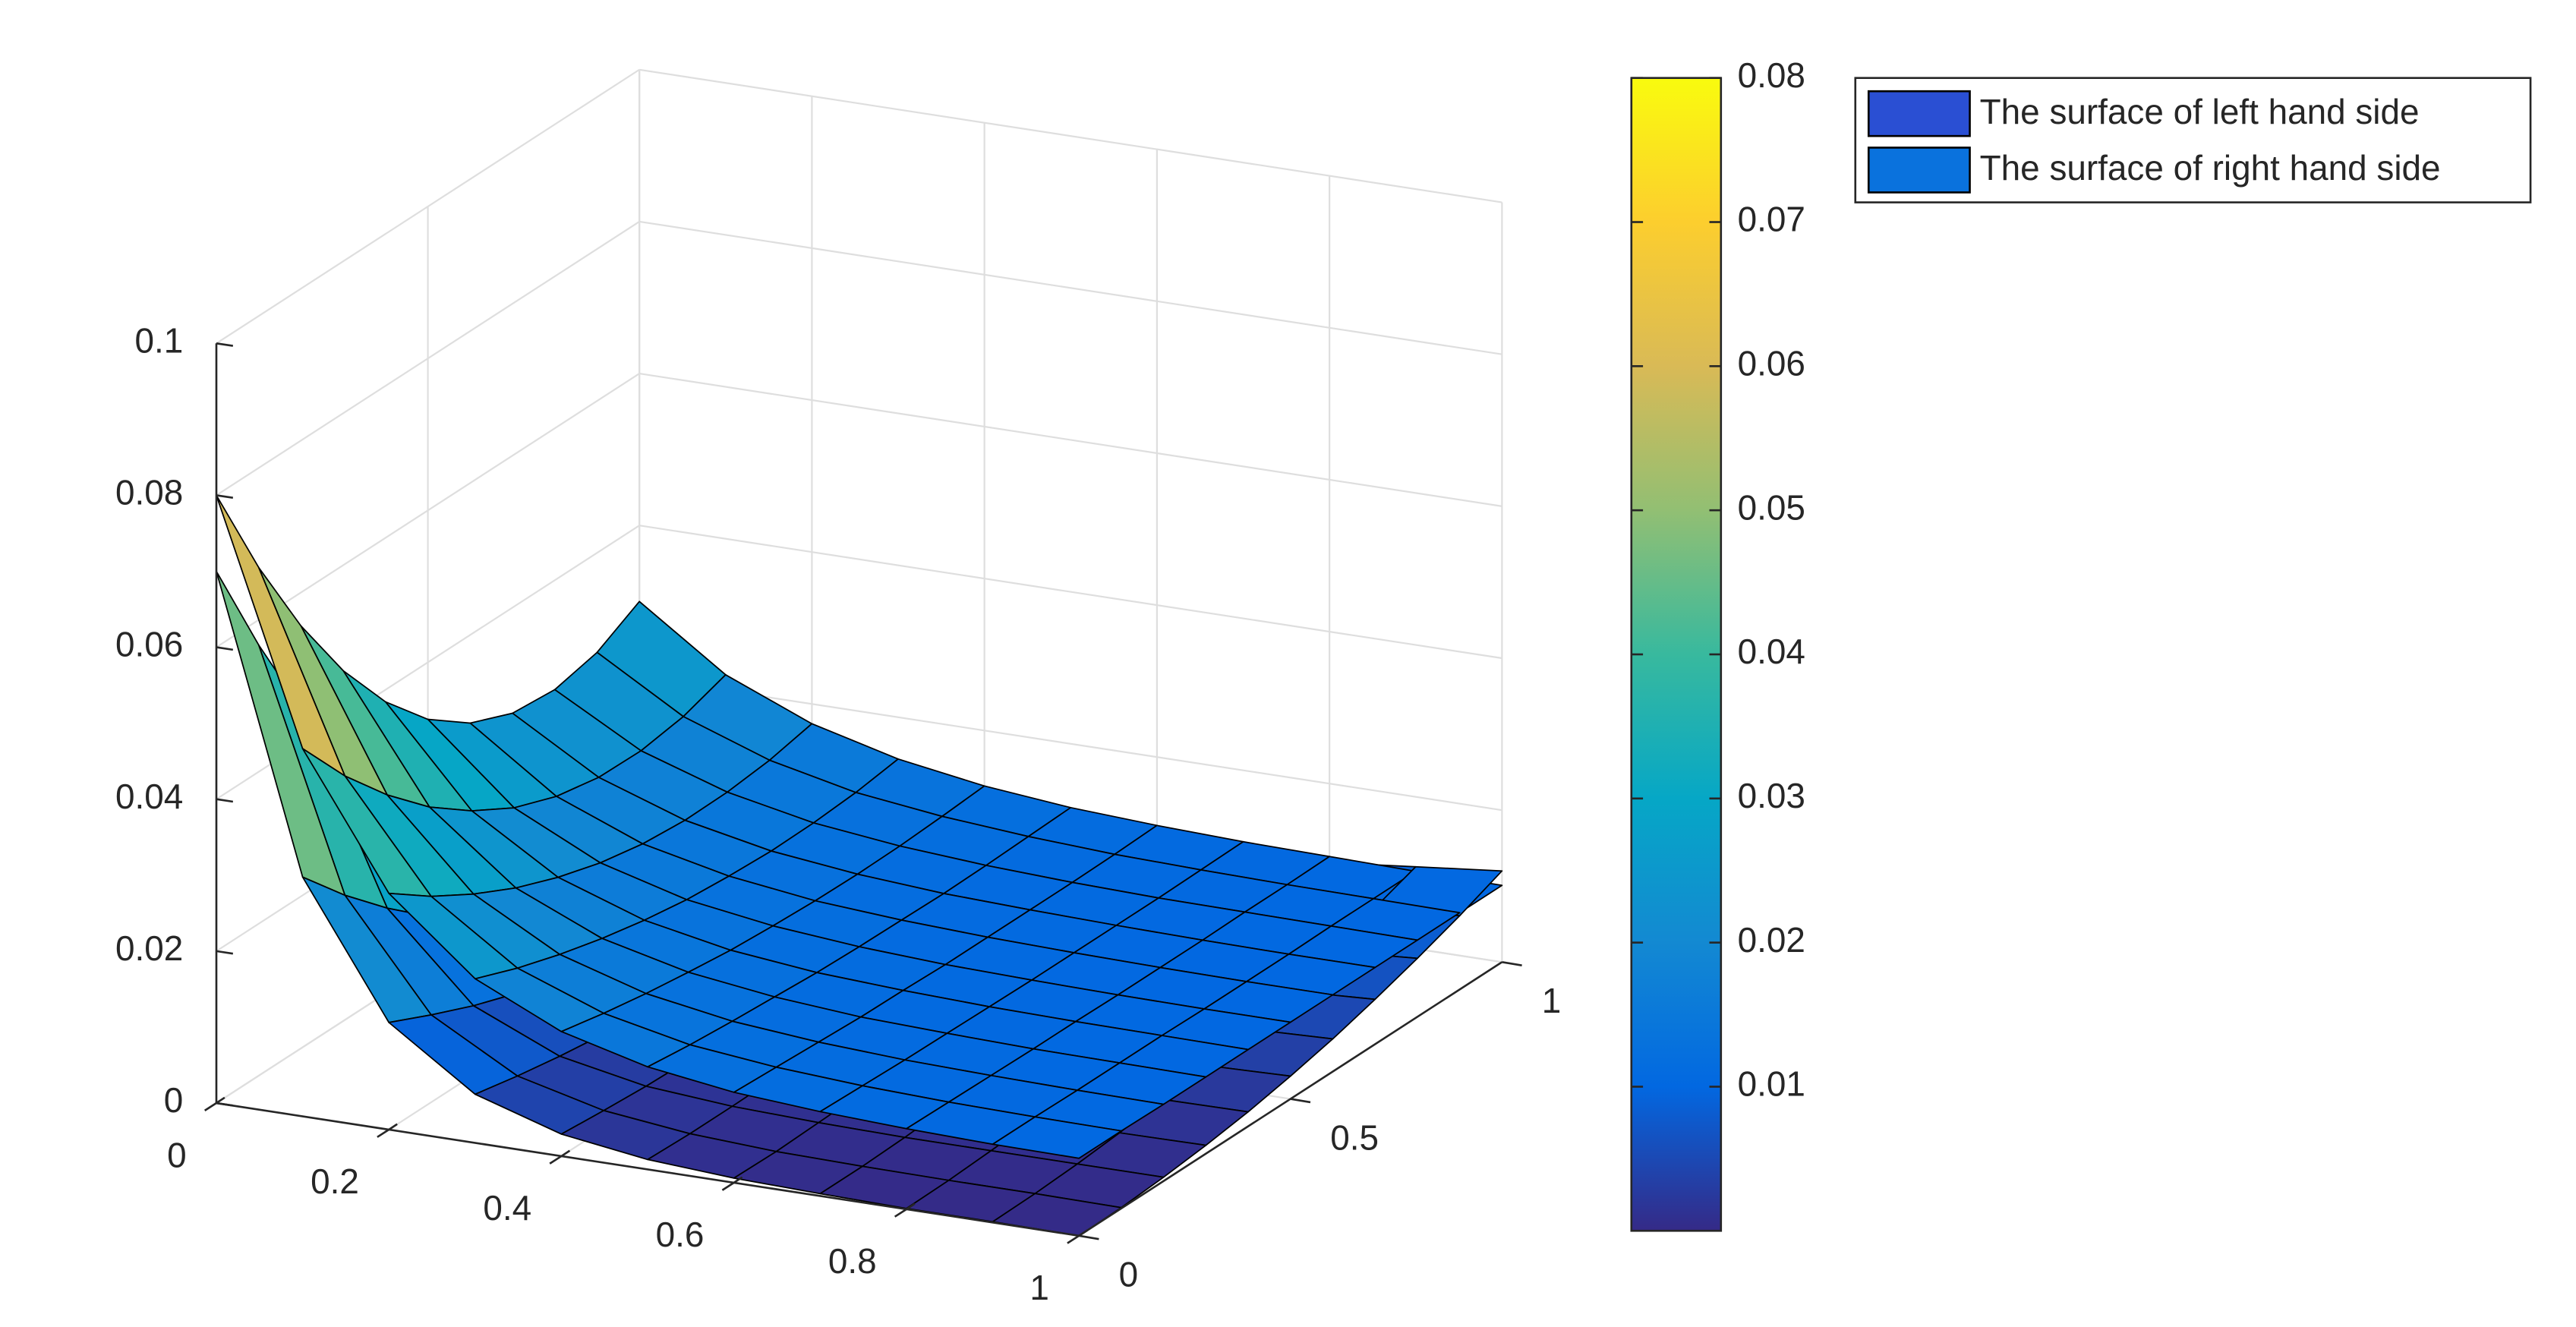  I want to click on z-tick-label: 0, so click(174, 1100).